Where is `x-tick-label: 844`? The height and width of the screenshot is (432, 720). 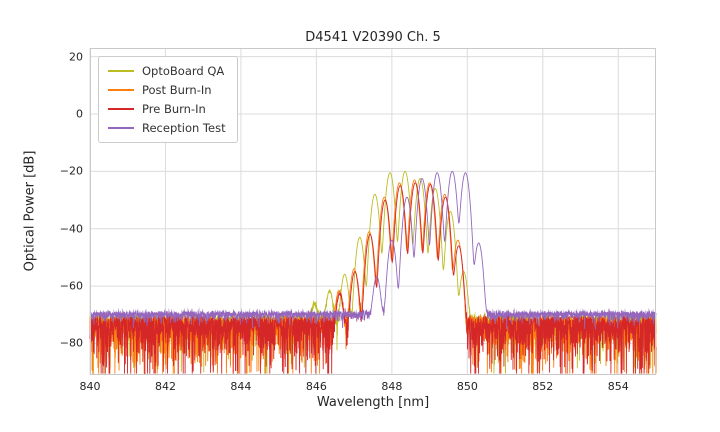 x-tick-label: 844 is located at coordinates (241, 386).